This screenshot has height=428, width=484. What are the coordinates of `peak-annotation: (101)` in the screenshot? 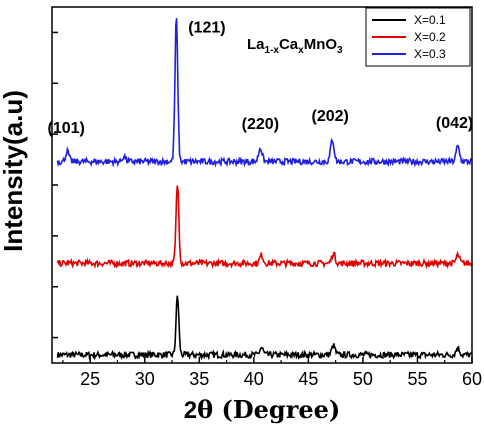 It's located at (66, 128).